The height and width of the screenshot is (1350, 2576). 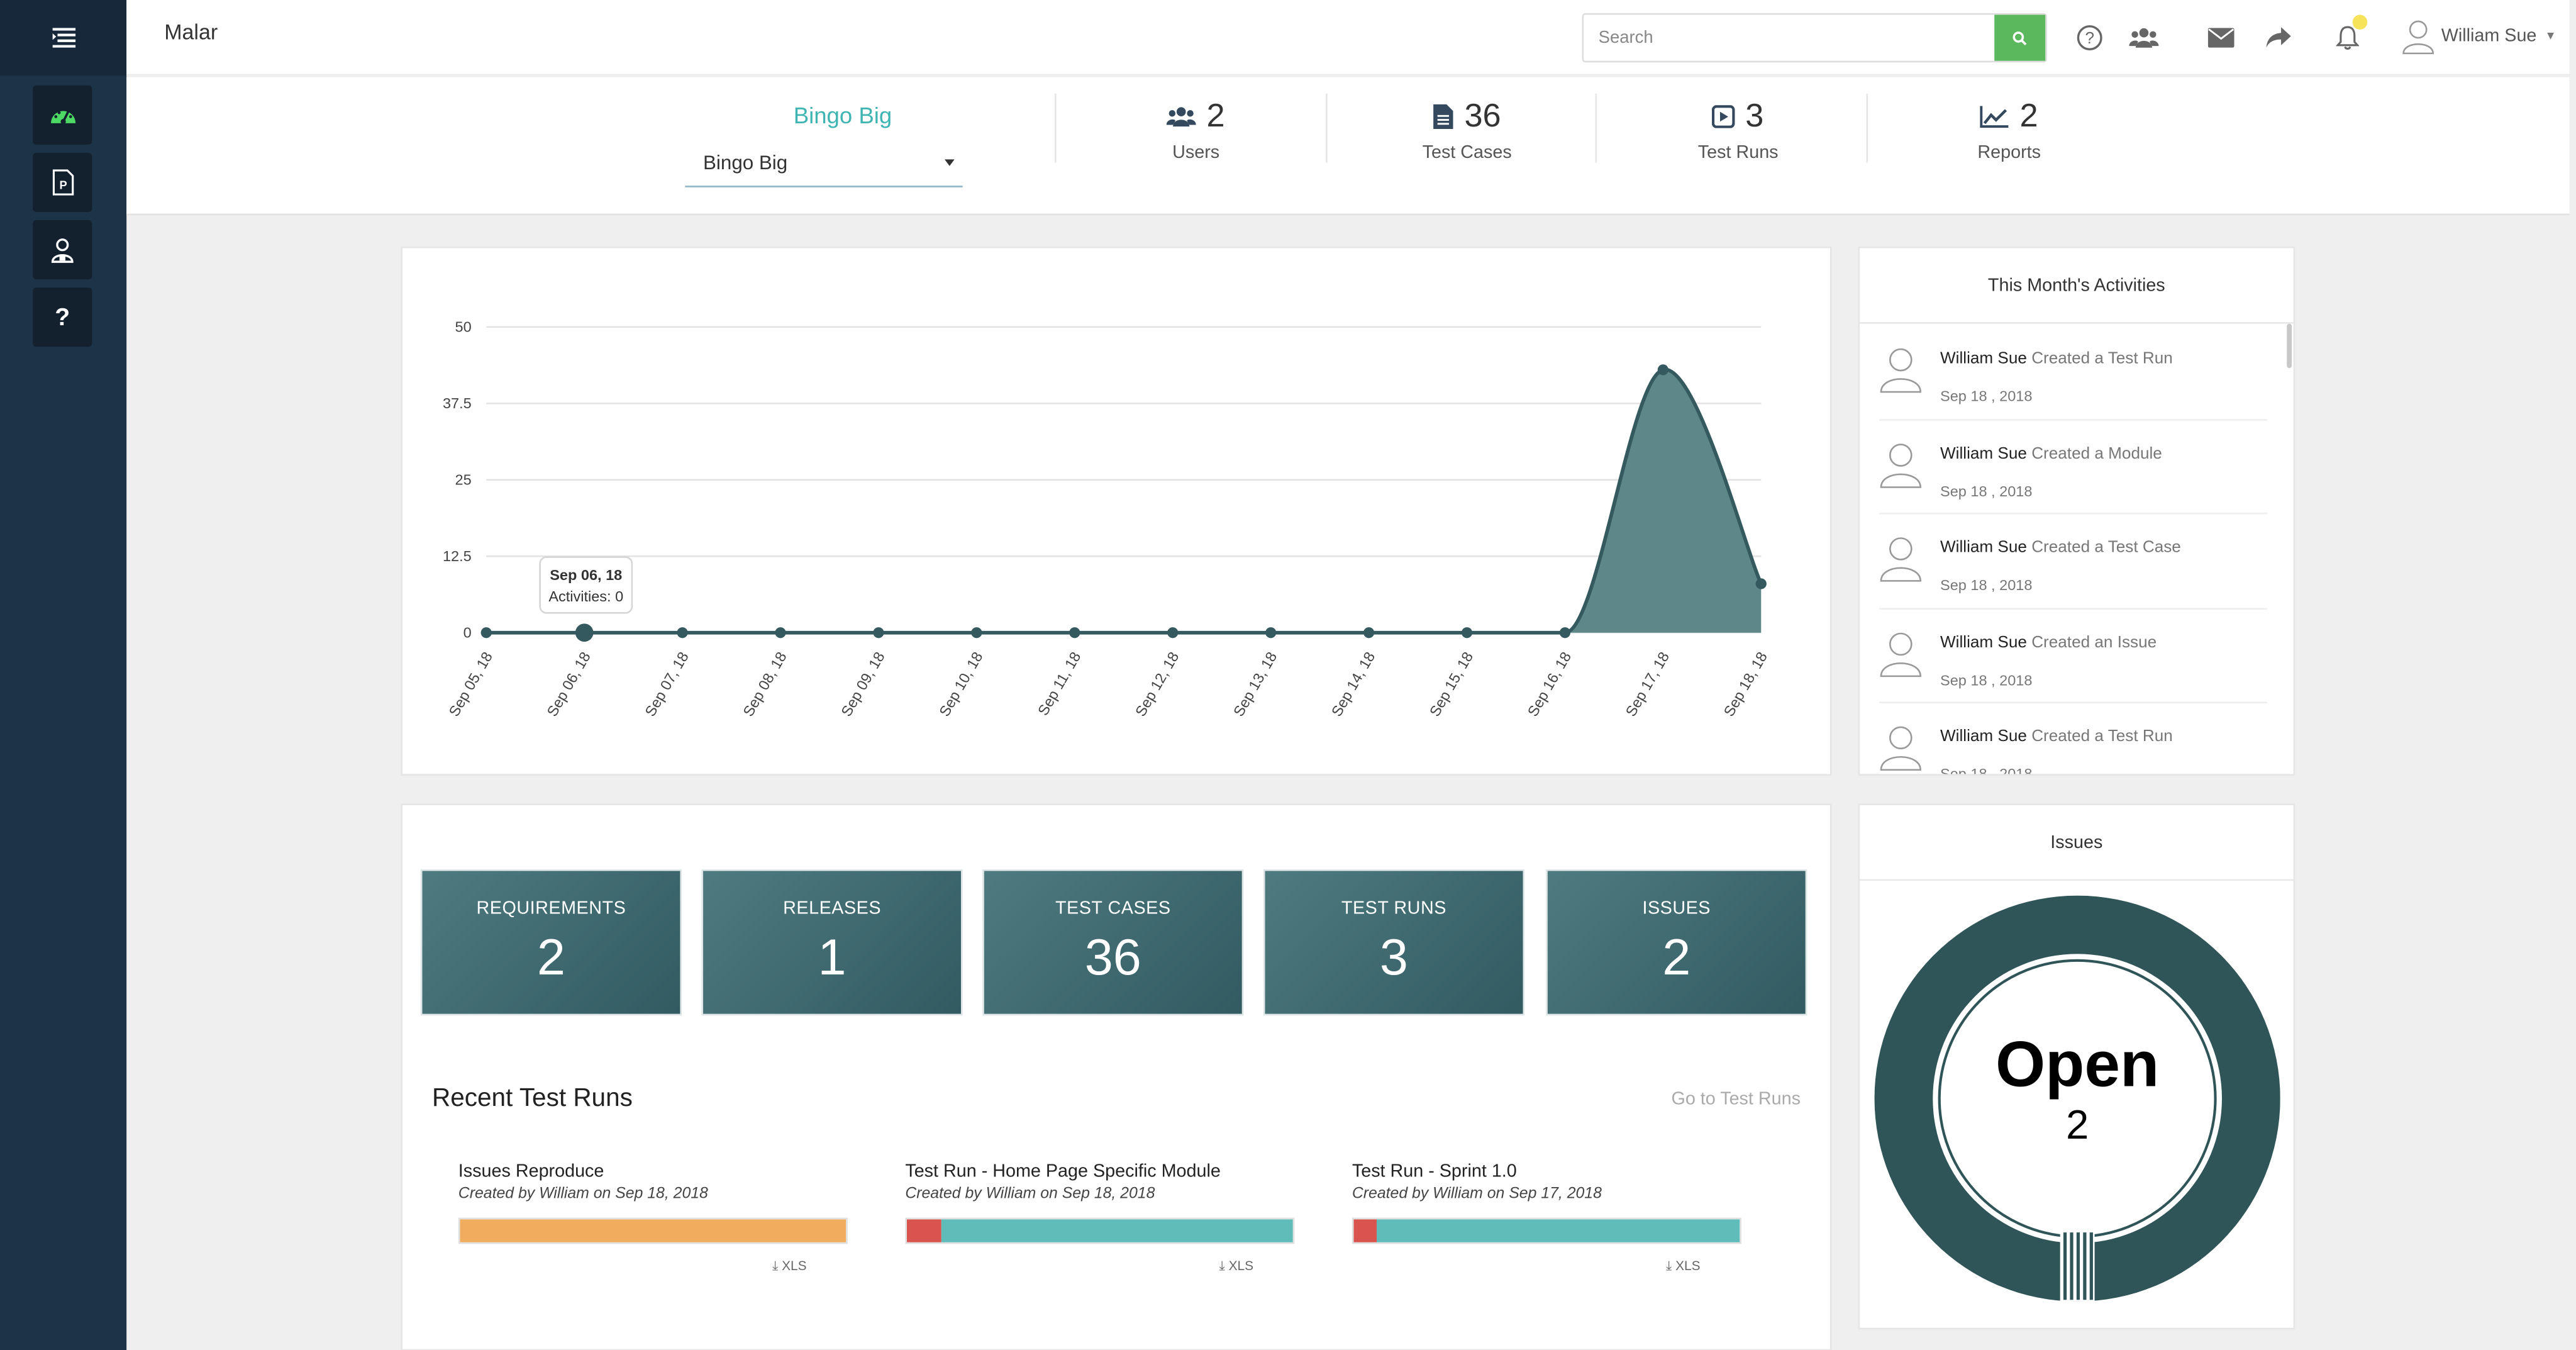 I want to click on stat-label: Test Runs, so click(x=1738, y=153).